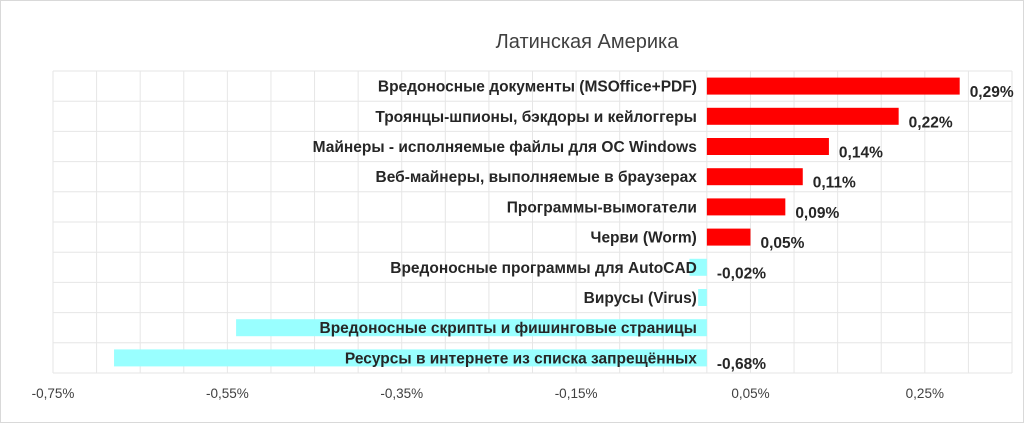 The image size is (1024, 423). Describe the element at coordinates (750, 393) in the screenshot. I see `x-tick-label: 0,05%` at that location.